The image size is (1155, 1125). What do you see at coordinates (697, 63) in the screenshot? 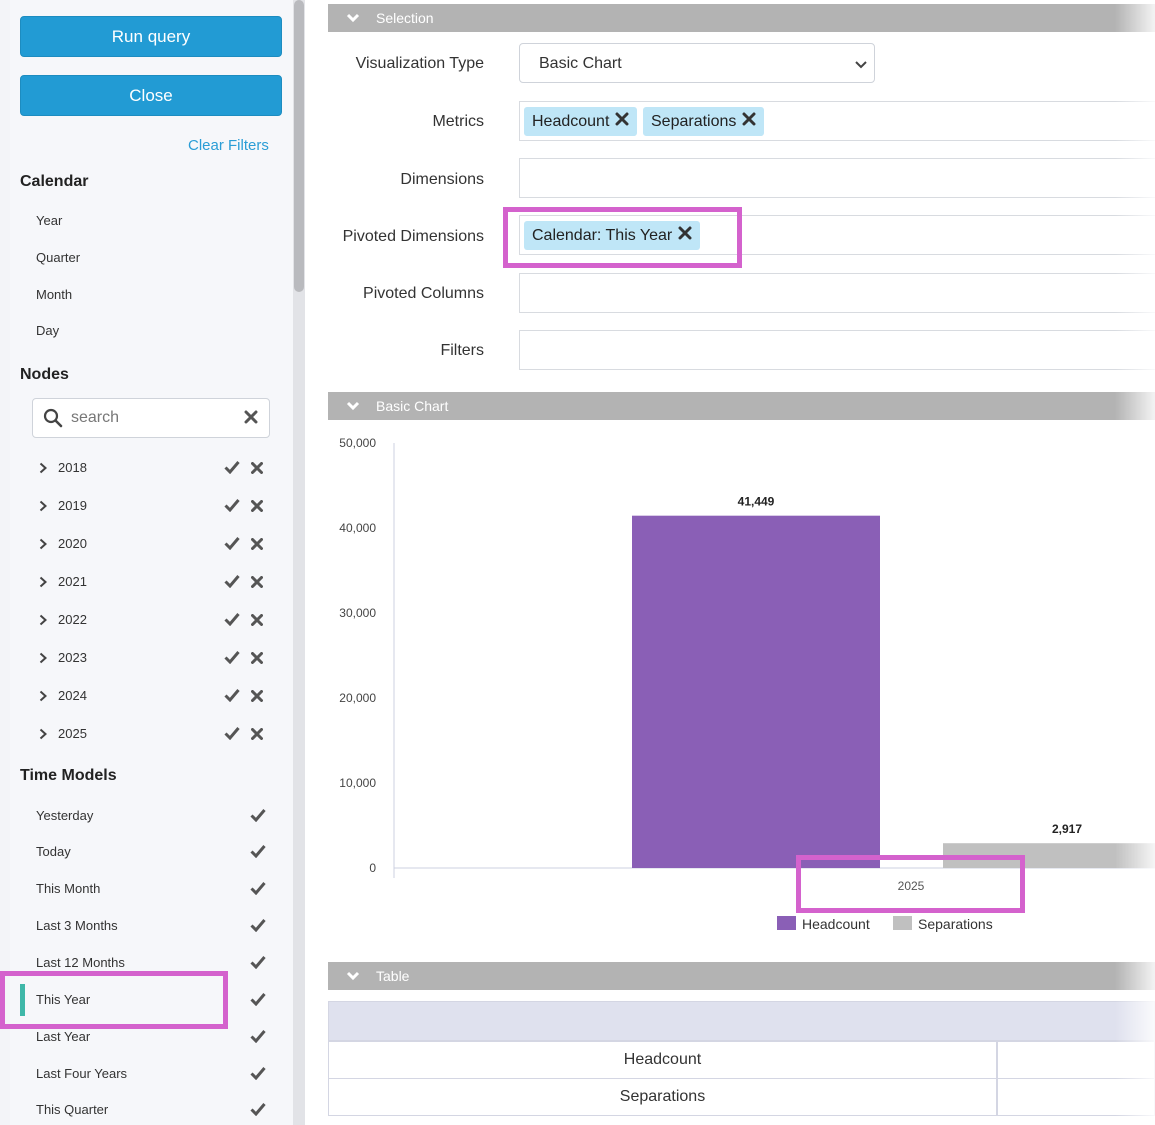
I see `visualization-type-select: Basic Chart` at bounding box center [697, 63].